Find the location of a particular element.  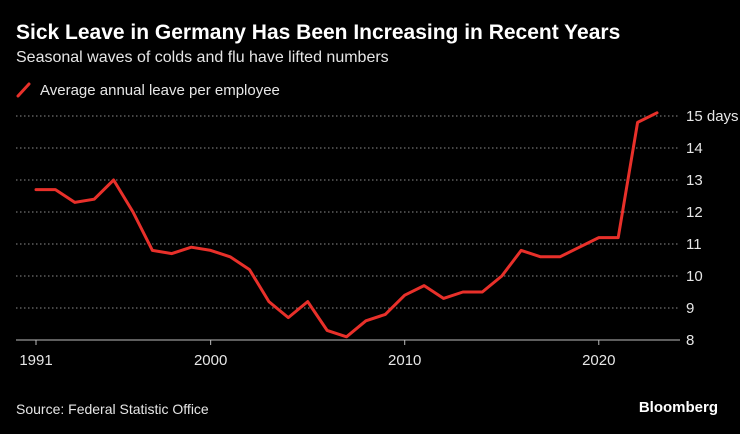

y-tick-label: 14 is located at coordinates (694, 148).